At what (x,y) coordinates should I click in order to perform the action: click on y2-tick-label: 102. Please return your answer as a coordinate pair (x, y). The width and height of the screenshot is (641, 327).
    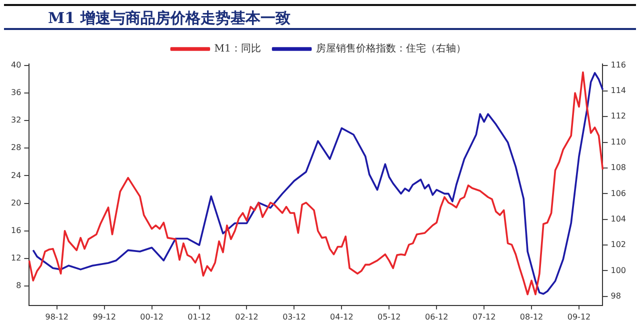
    Looking at the image, I should click on (618, 245).